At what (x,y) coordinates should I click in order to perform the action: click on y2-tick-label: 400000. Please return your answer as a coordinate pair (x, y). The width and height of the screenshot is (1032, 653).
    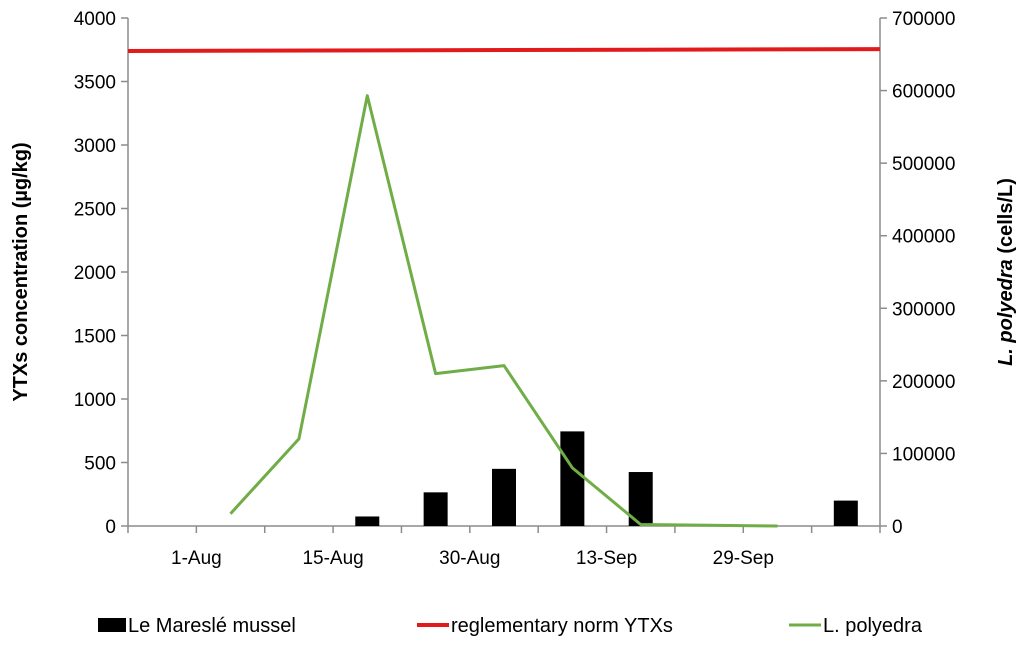
    Looking at the image, I should click on (923, 237).